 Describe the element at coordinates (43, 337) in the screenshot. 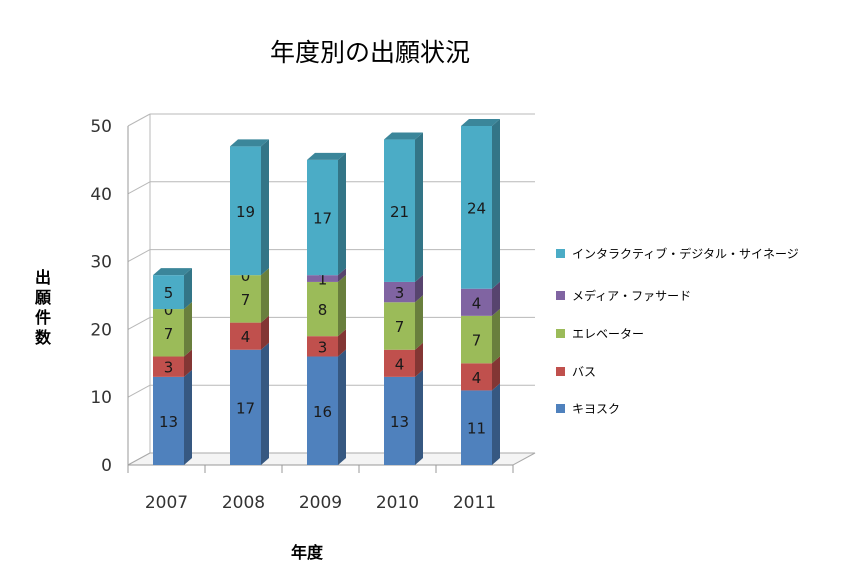

I see `y-axis-title-char: 数` at that location.